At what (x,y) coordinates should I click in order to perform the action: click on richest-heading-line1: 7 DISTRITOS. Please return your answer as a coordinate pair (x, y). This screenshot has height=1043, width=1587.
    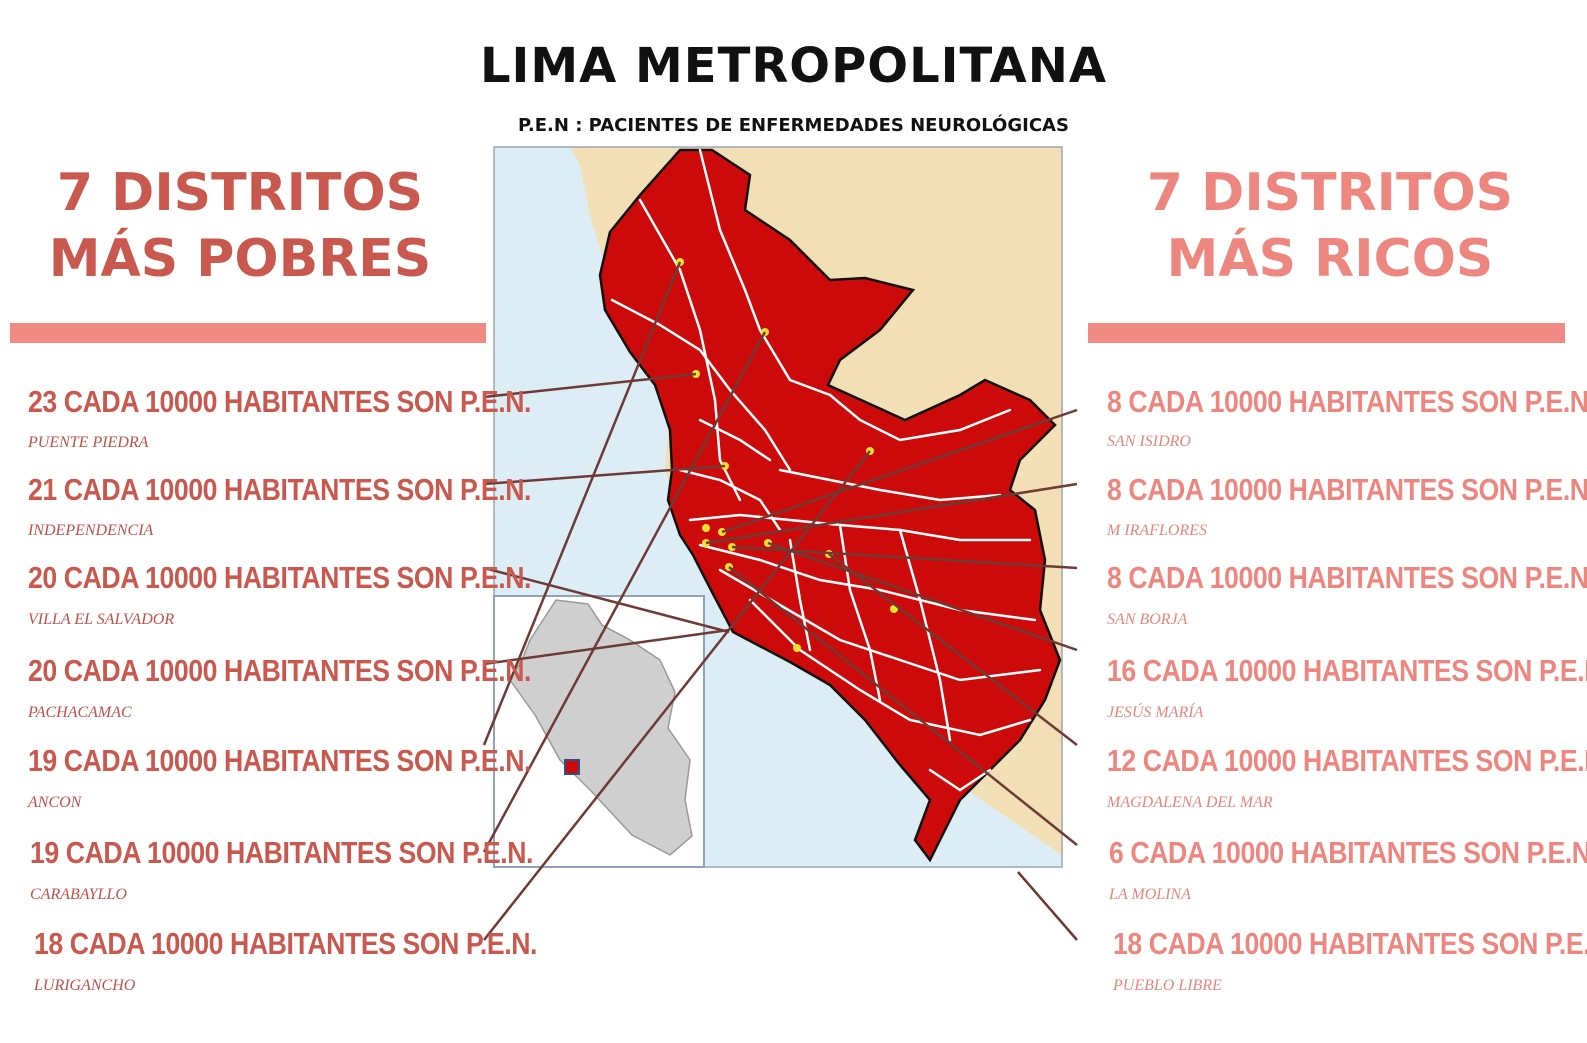
    Looking at the image, I should click on (1330, 193).